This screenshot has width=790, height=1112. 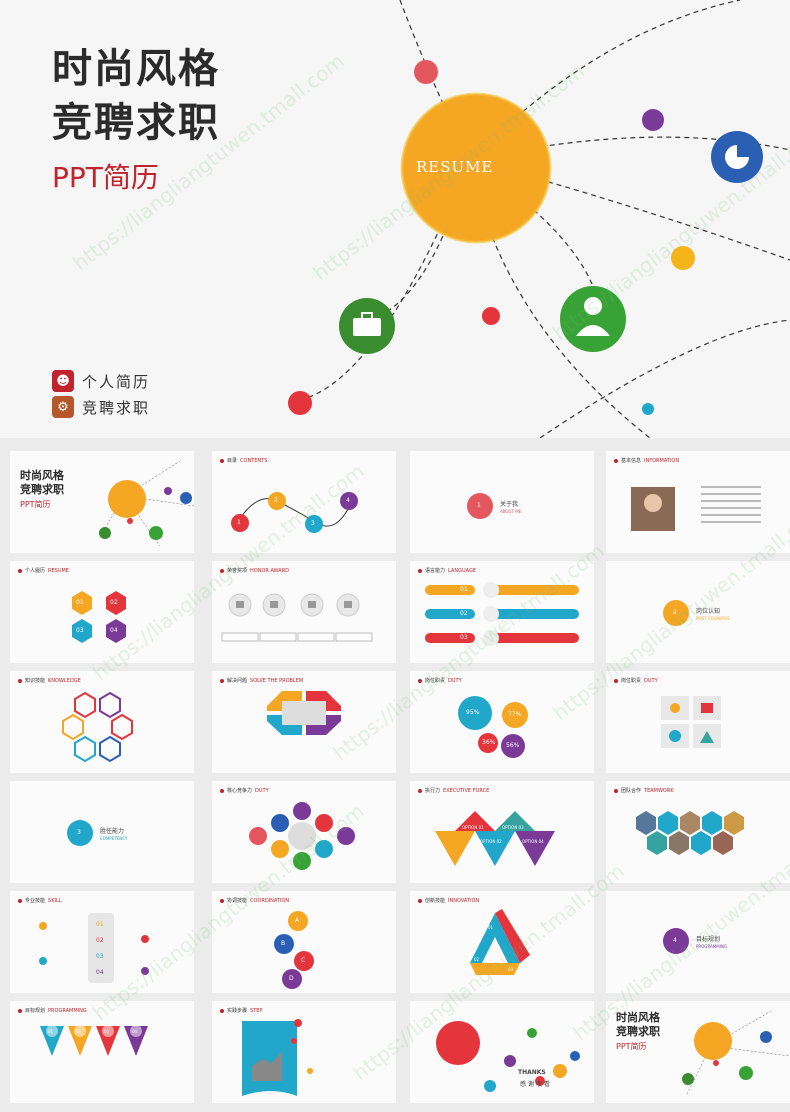 What do you see at coordinates (102, 1052) in the screenshot?
I see `slide-thumb-programming2: 目标规划 PROGRAMMING 01 02 03 04` at bounding box center [102, 1052].